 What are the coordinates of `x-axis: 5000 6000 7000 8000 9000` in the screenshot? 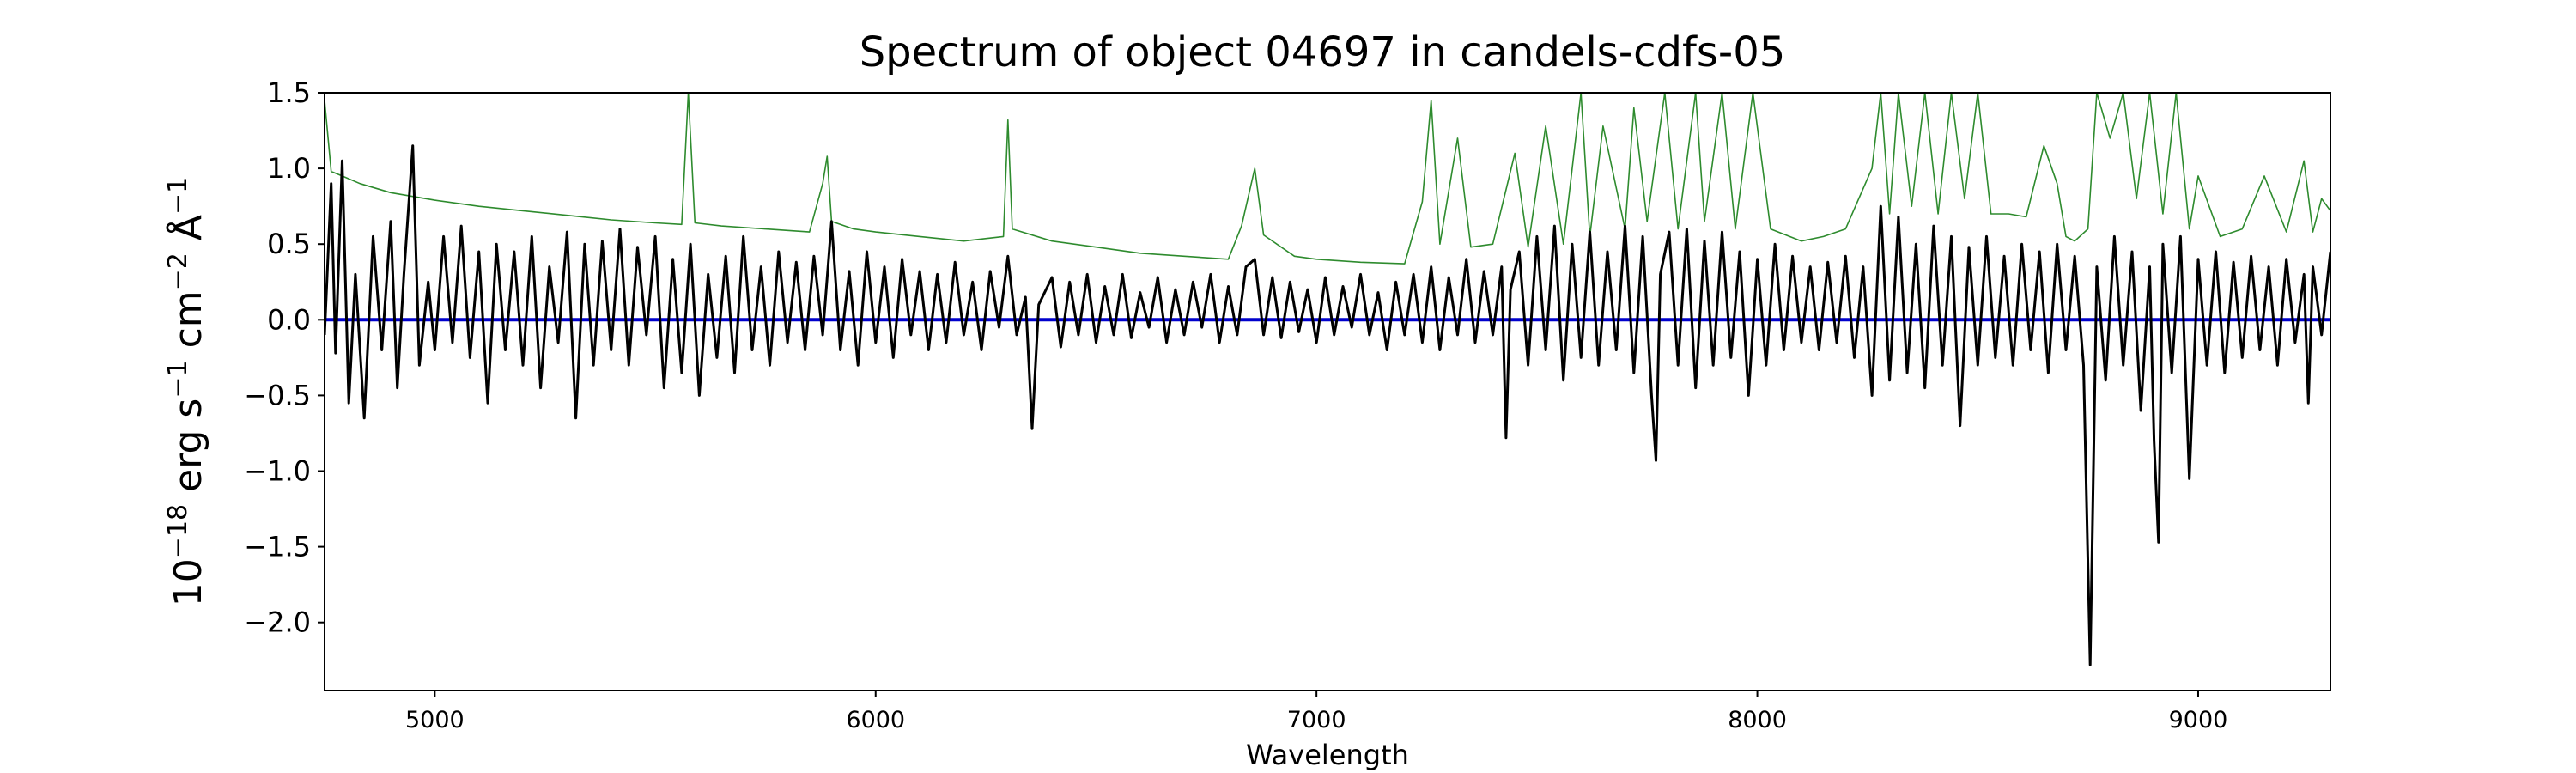 It's located at (1316, 712).